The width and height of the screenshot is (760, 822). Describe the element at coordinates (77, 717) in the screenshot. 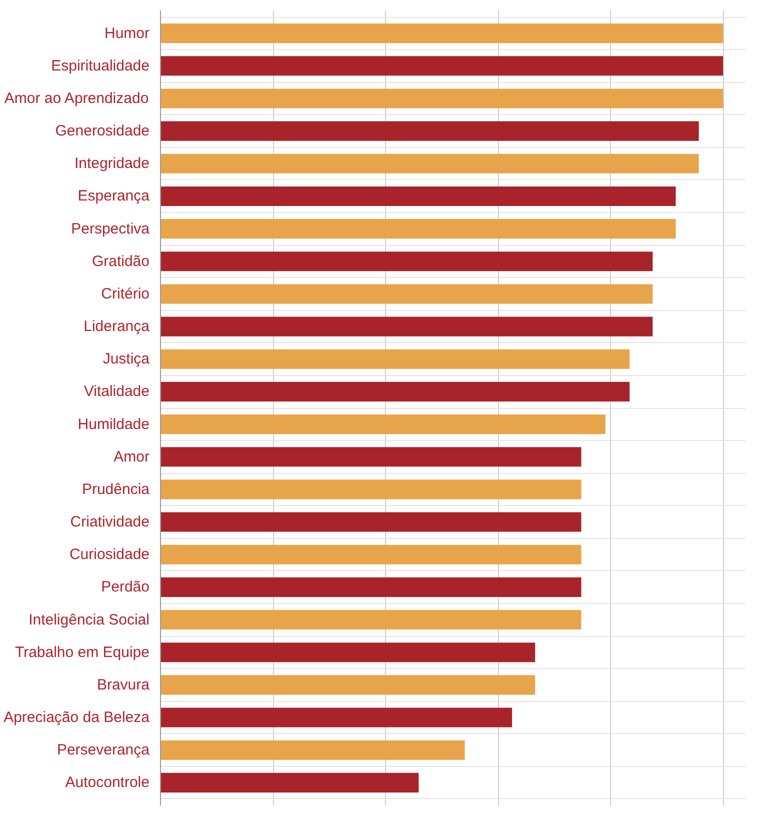

I see `y-tick-label: Apreciação da Beleza` at that location.